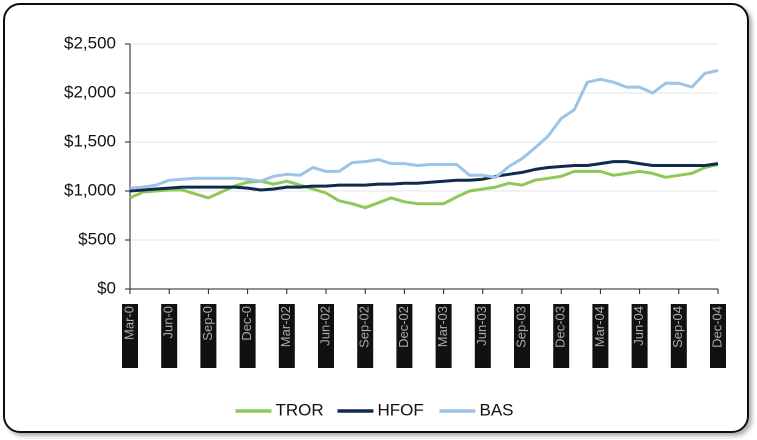 The image size is (757, 440). Describe the element at coordinates (481, 326) in the screenshot. I see `x-tick-label: Jun-03` at that location.